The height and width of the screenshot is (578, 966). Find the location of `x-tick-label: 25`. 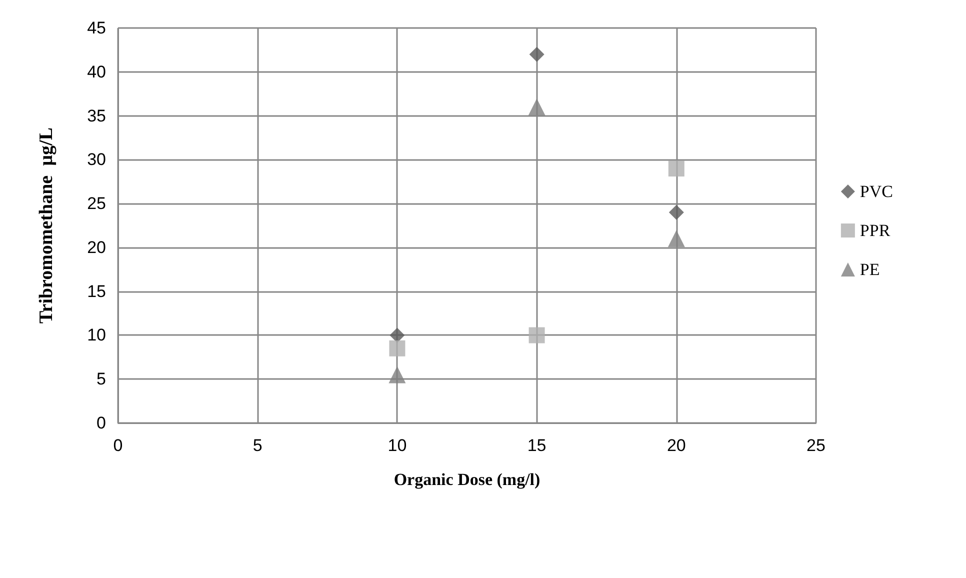

x-tick-label: 25 is located at coordinates (816, 445).